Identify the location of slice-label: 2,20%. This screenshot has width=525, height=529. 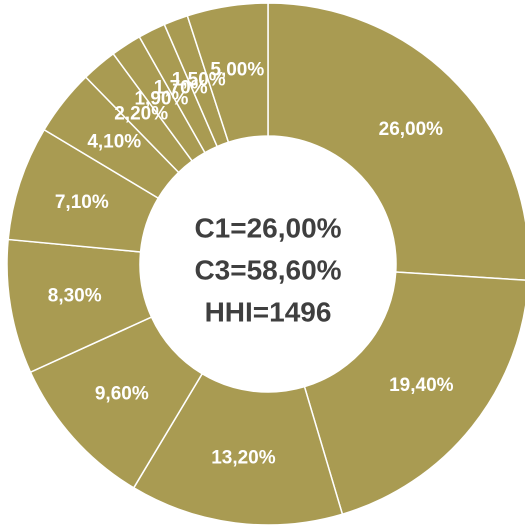
(141, 114).